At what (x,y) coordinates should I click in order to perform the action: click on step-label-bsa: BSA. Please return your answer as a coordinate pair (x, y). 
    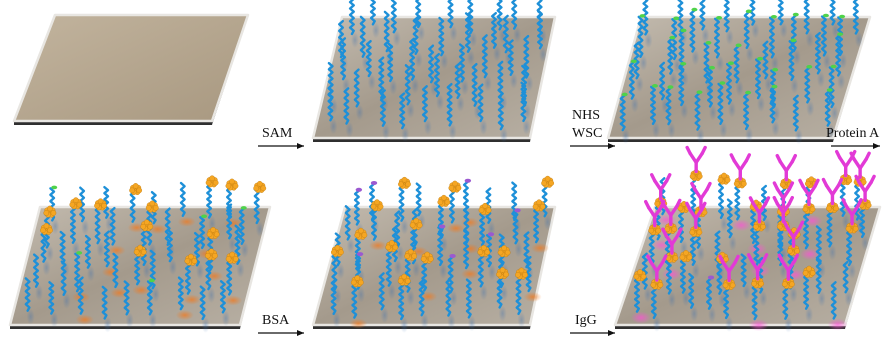
    Looking at the image, I should click on (276, 320).